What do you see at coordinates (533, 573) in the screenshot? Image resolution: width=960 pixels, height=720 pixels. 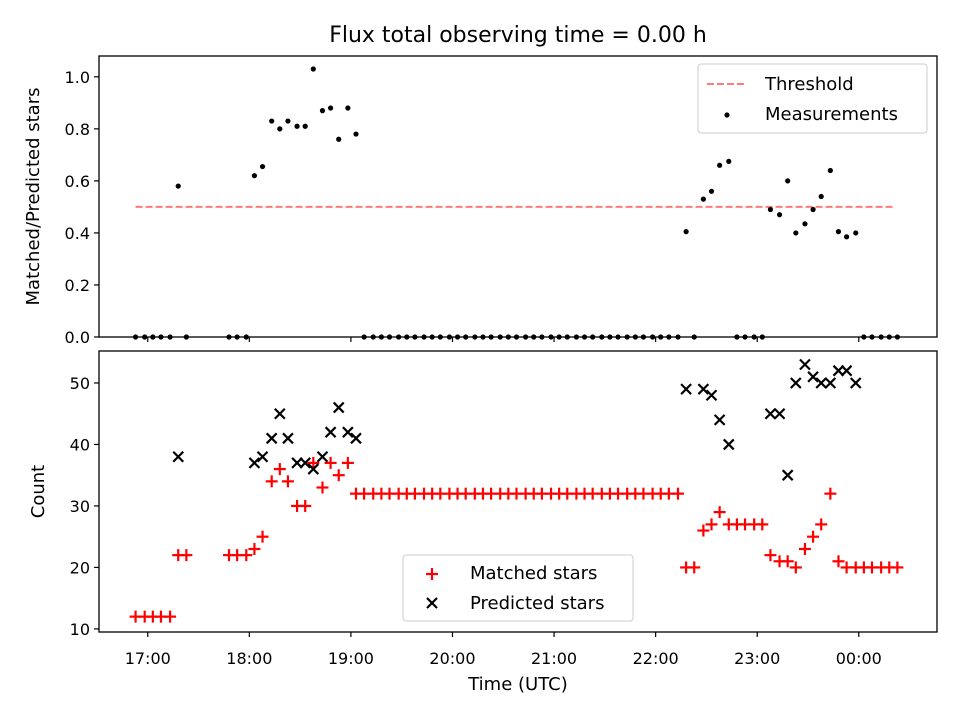 I see `matched-stars-legend-label: Matched stars` at bounding box center [533, 573].